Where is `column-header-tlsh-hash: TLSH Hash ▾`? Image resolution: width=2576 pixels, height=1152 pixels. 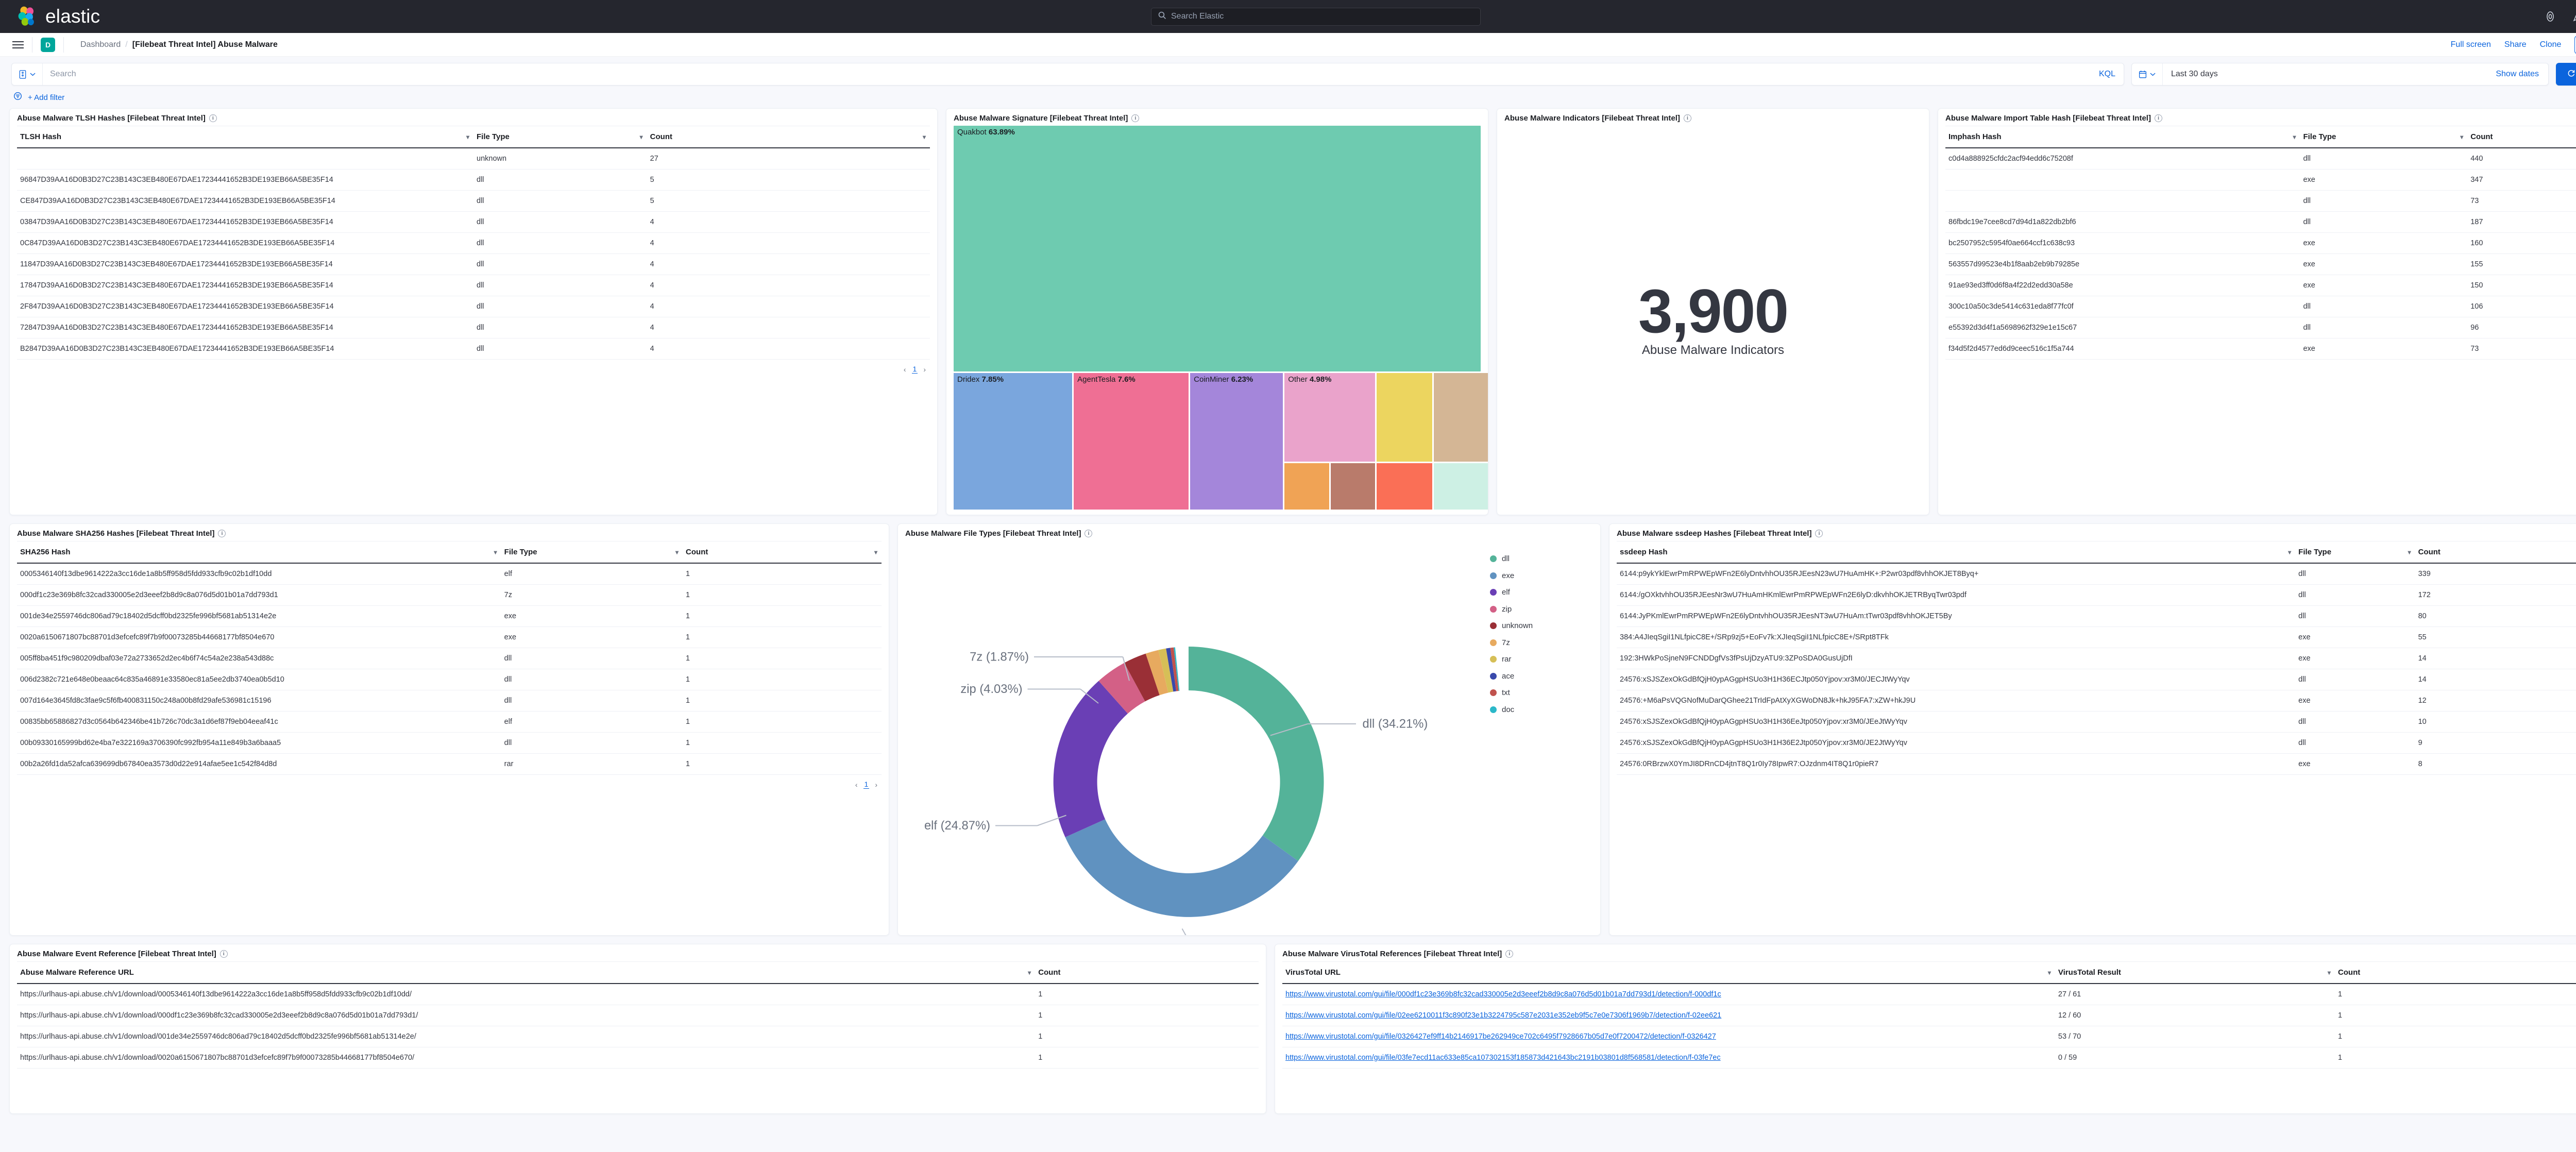 column-header-tlsh-hash: TLSH Hash ▾ is located at coordinates (245, 137).